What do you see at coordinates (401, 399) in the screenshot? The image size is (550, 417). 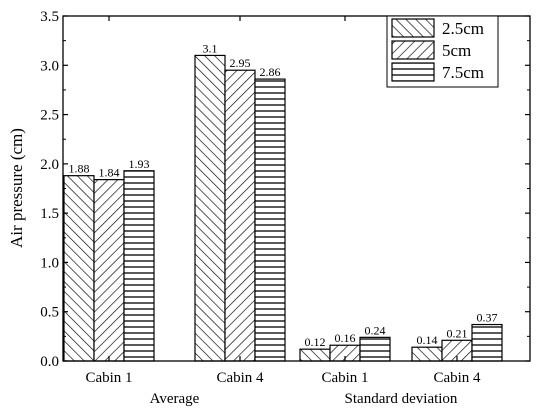 I see `x-group-label: Standard deviation` at bounding box center [401, 399].